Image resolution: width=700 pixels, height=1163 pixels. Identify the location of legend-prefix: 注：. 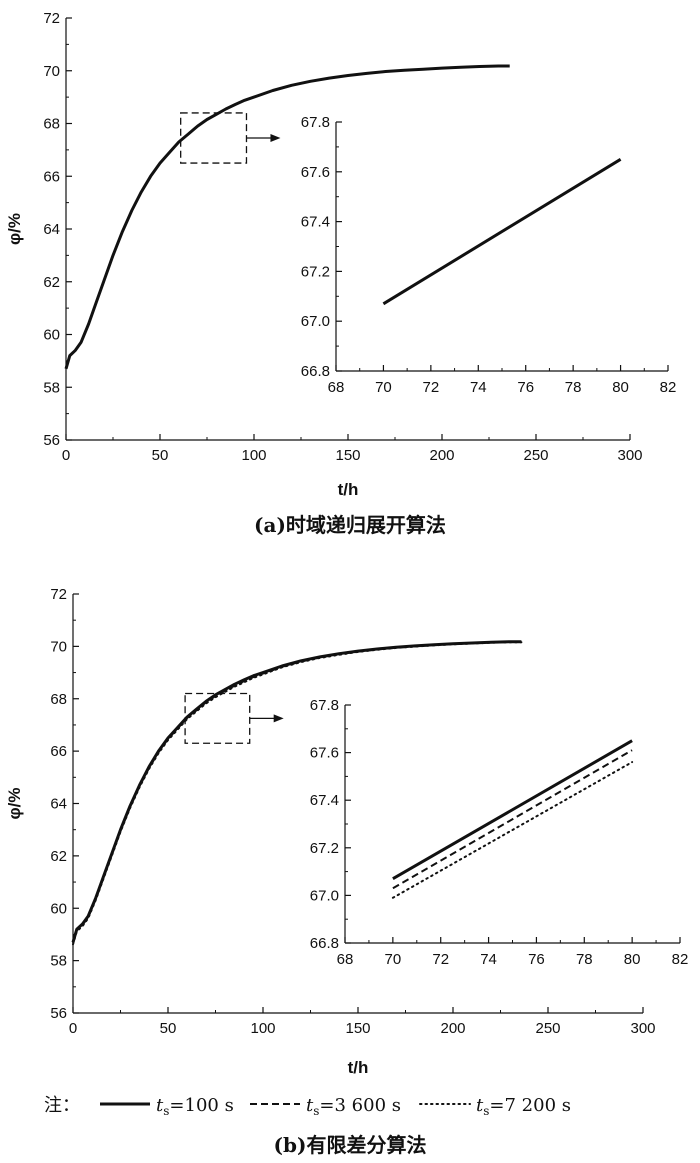
(62, 1105).